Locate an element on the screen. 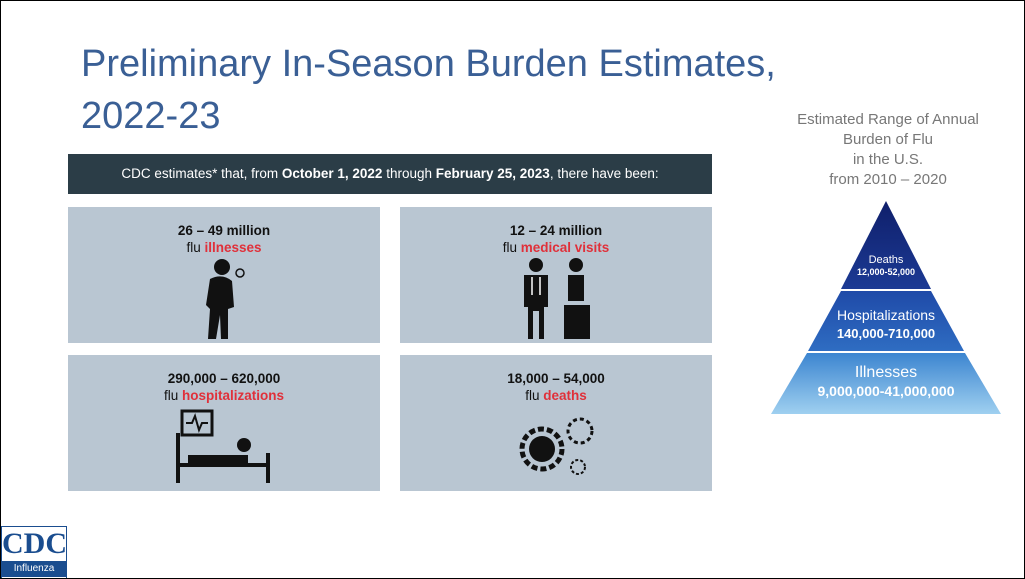  highlight: deaths is located at coordinates (565, 395).